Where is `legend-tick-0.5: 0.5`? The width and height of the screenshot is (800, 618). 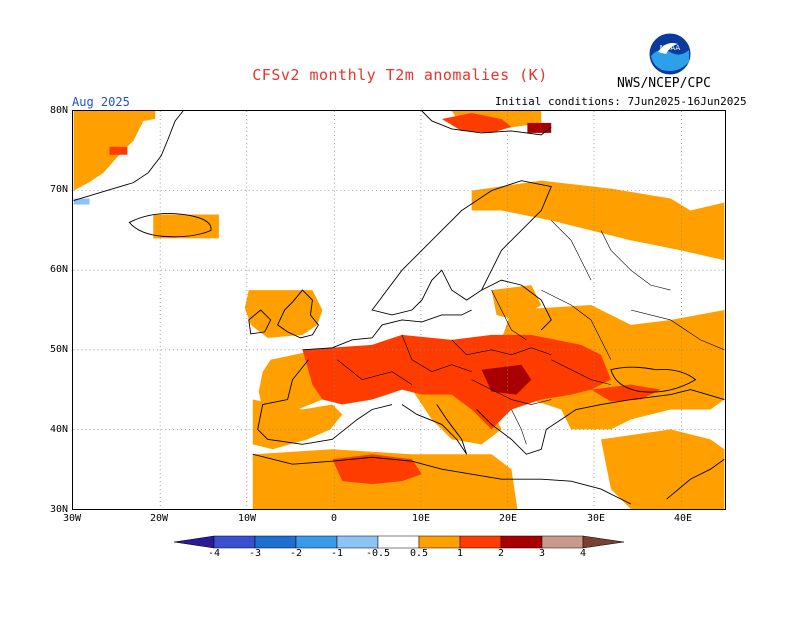 legend-tick-0.5: 0.5 is located at coordinates (419, 553).